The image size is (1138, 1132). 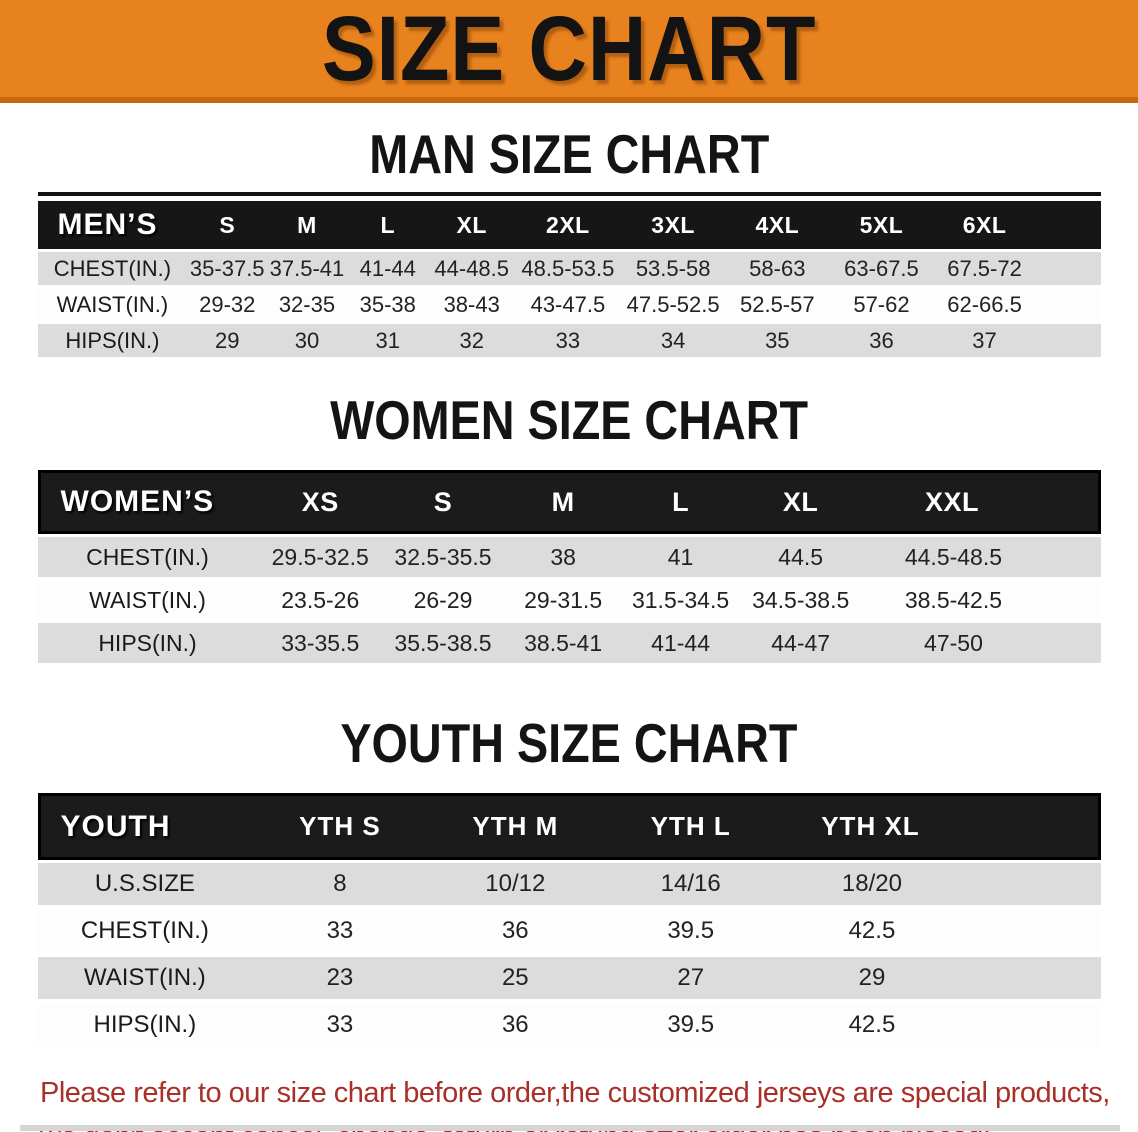 I want to click on size-value-cell: 18/20, so click(x=939, y=885).